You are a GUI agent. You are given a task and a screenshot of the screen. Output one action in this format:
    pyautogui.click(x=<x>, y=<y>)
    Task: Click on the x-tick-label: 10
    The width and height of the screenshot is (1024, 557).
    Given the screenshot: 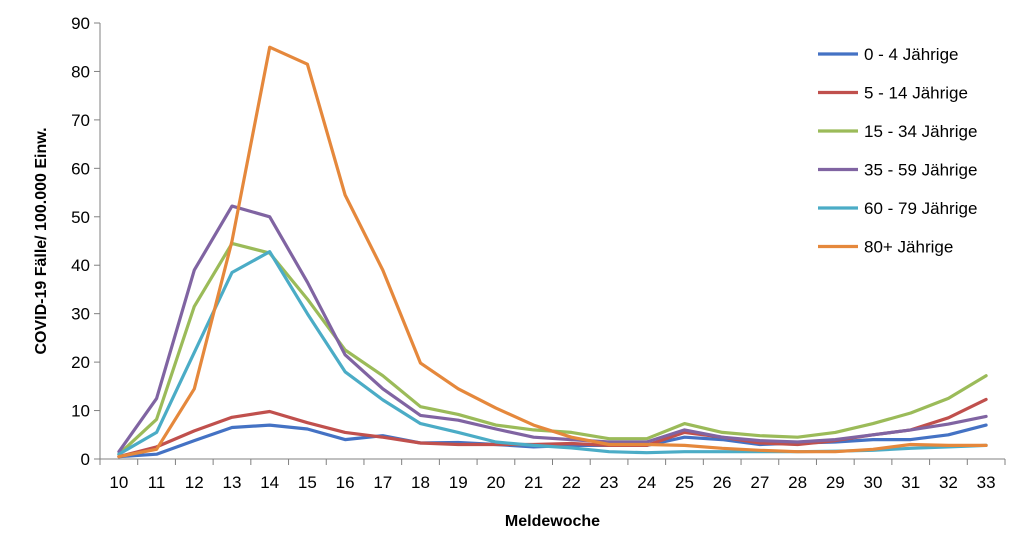 What is the action you would take?
    pyautogui.click(x=118, y=482)
    